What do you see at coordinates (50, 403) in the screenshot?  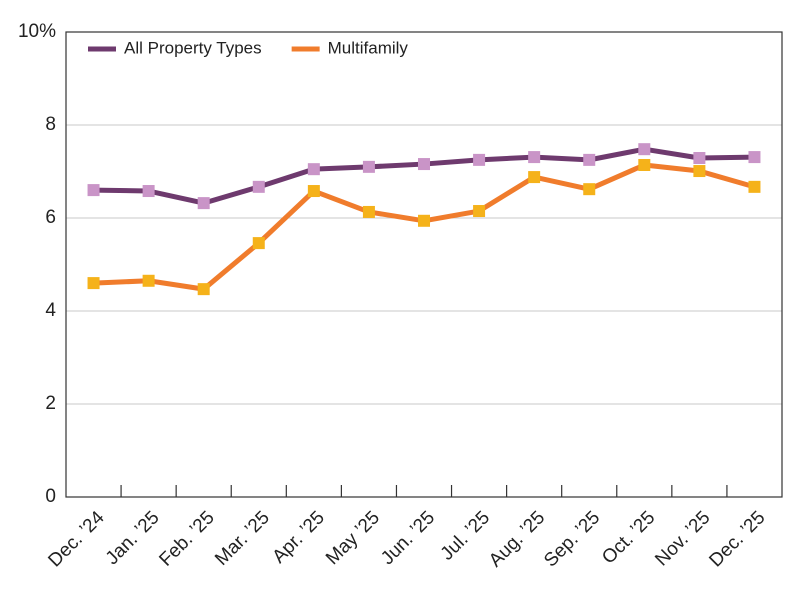 I see `y-tick-label: 2` at bounding box center [50, 403].